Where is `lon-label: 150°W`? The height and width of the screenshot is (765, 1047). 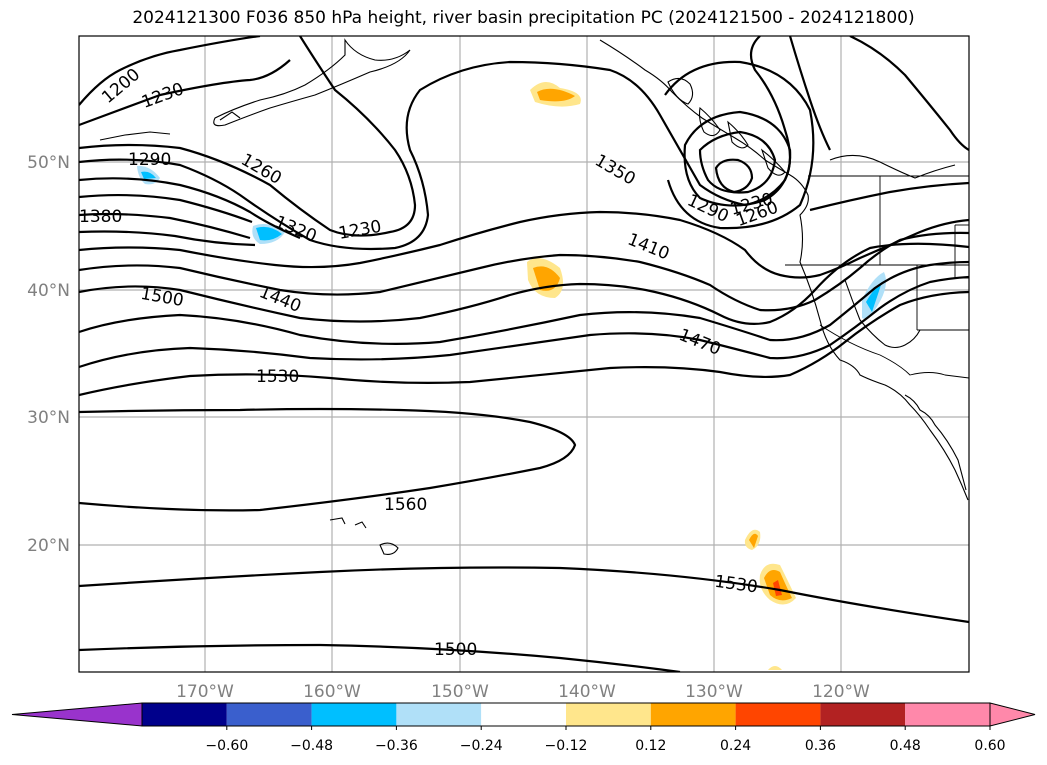 lon-label: 150°W is located at coordinates (460, 692).